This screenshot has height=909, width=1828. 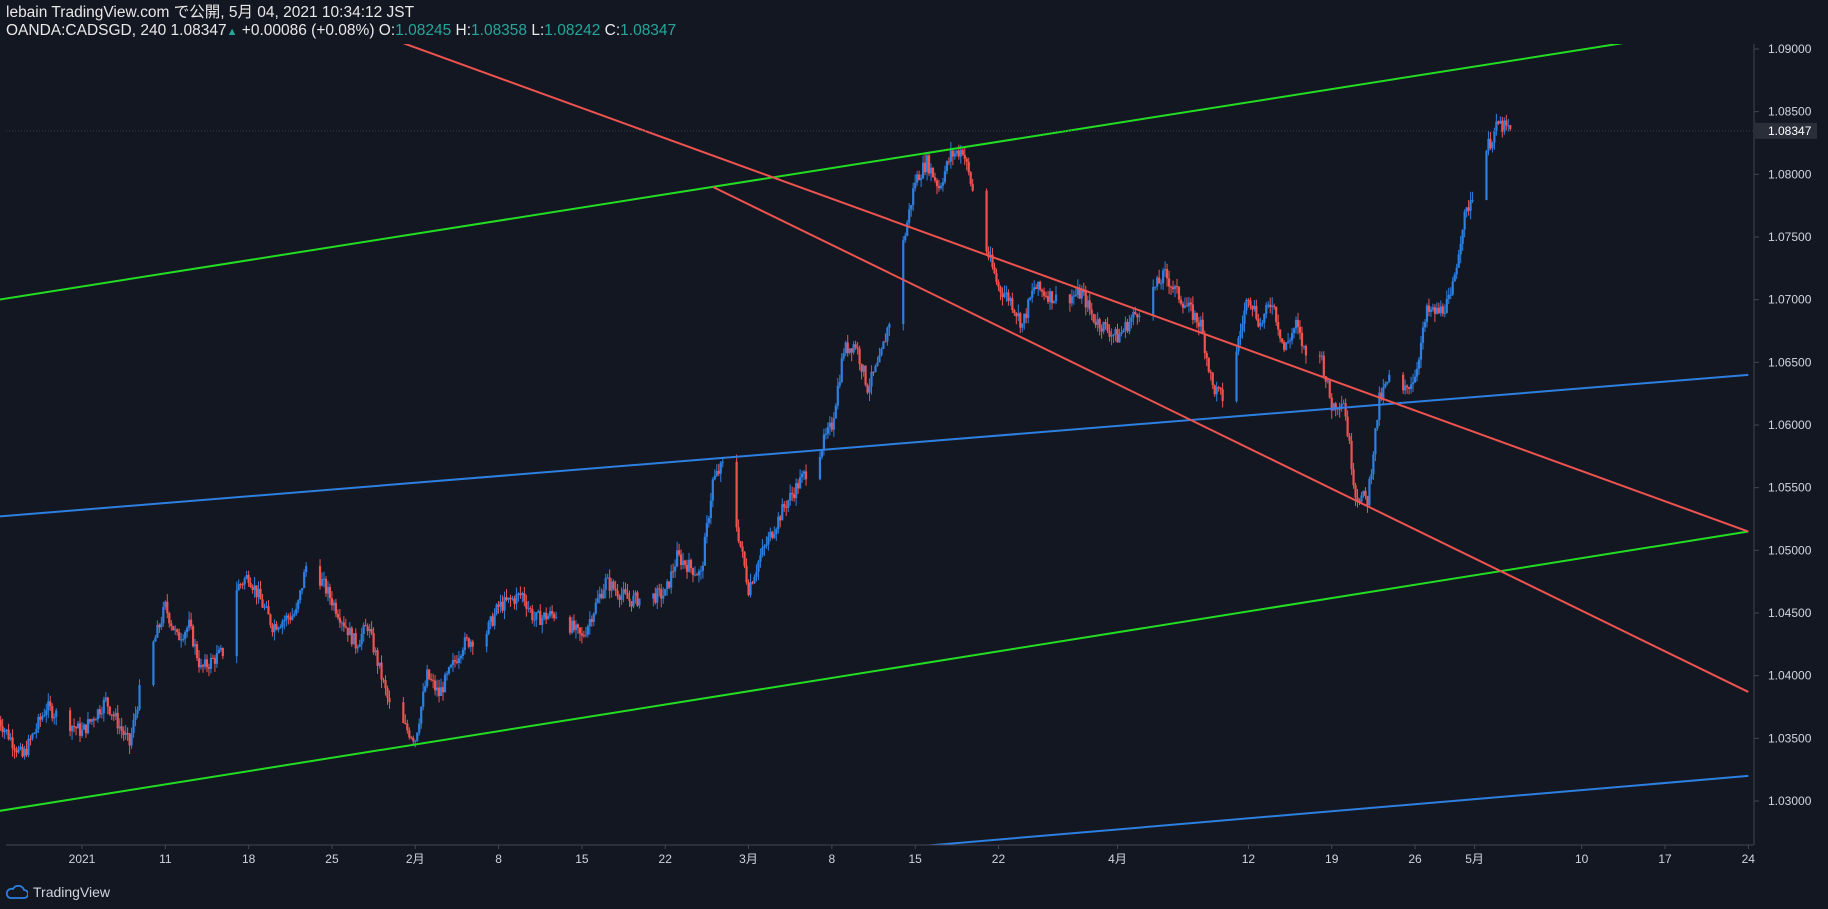 I want to click on time-tick-label: 5月, so click(x=1474, y=859).